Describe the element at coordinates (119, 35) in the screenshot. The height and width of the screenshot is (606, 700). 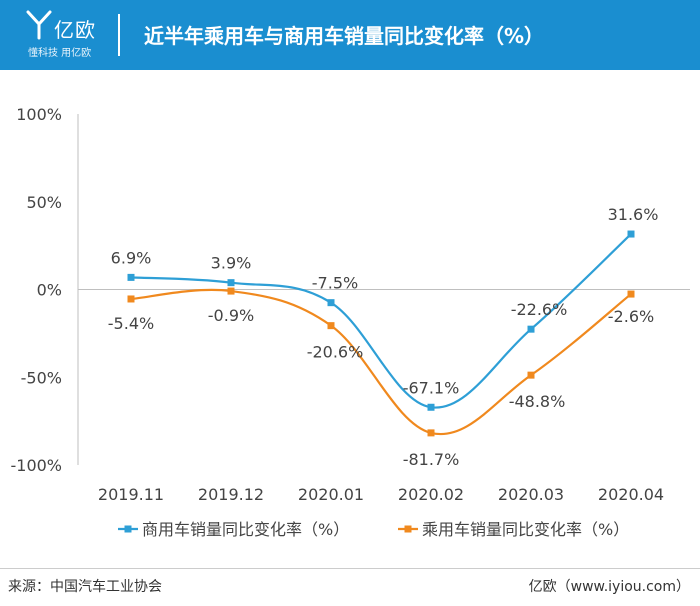
I see `header-divider` at that location.